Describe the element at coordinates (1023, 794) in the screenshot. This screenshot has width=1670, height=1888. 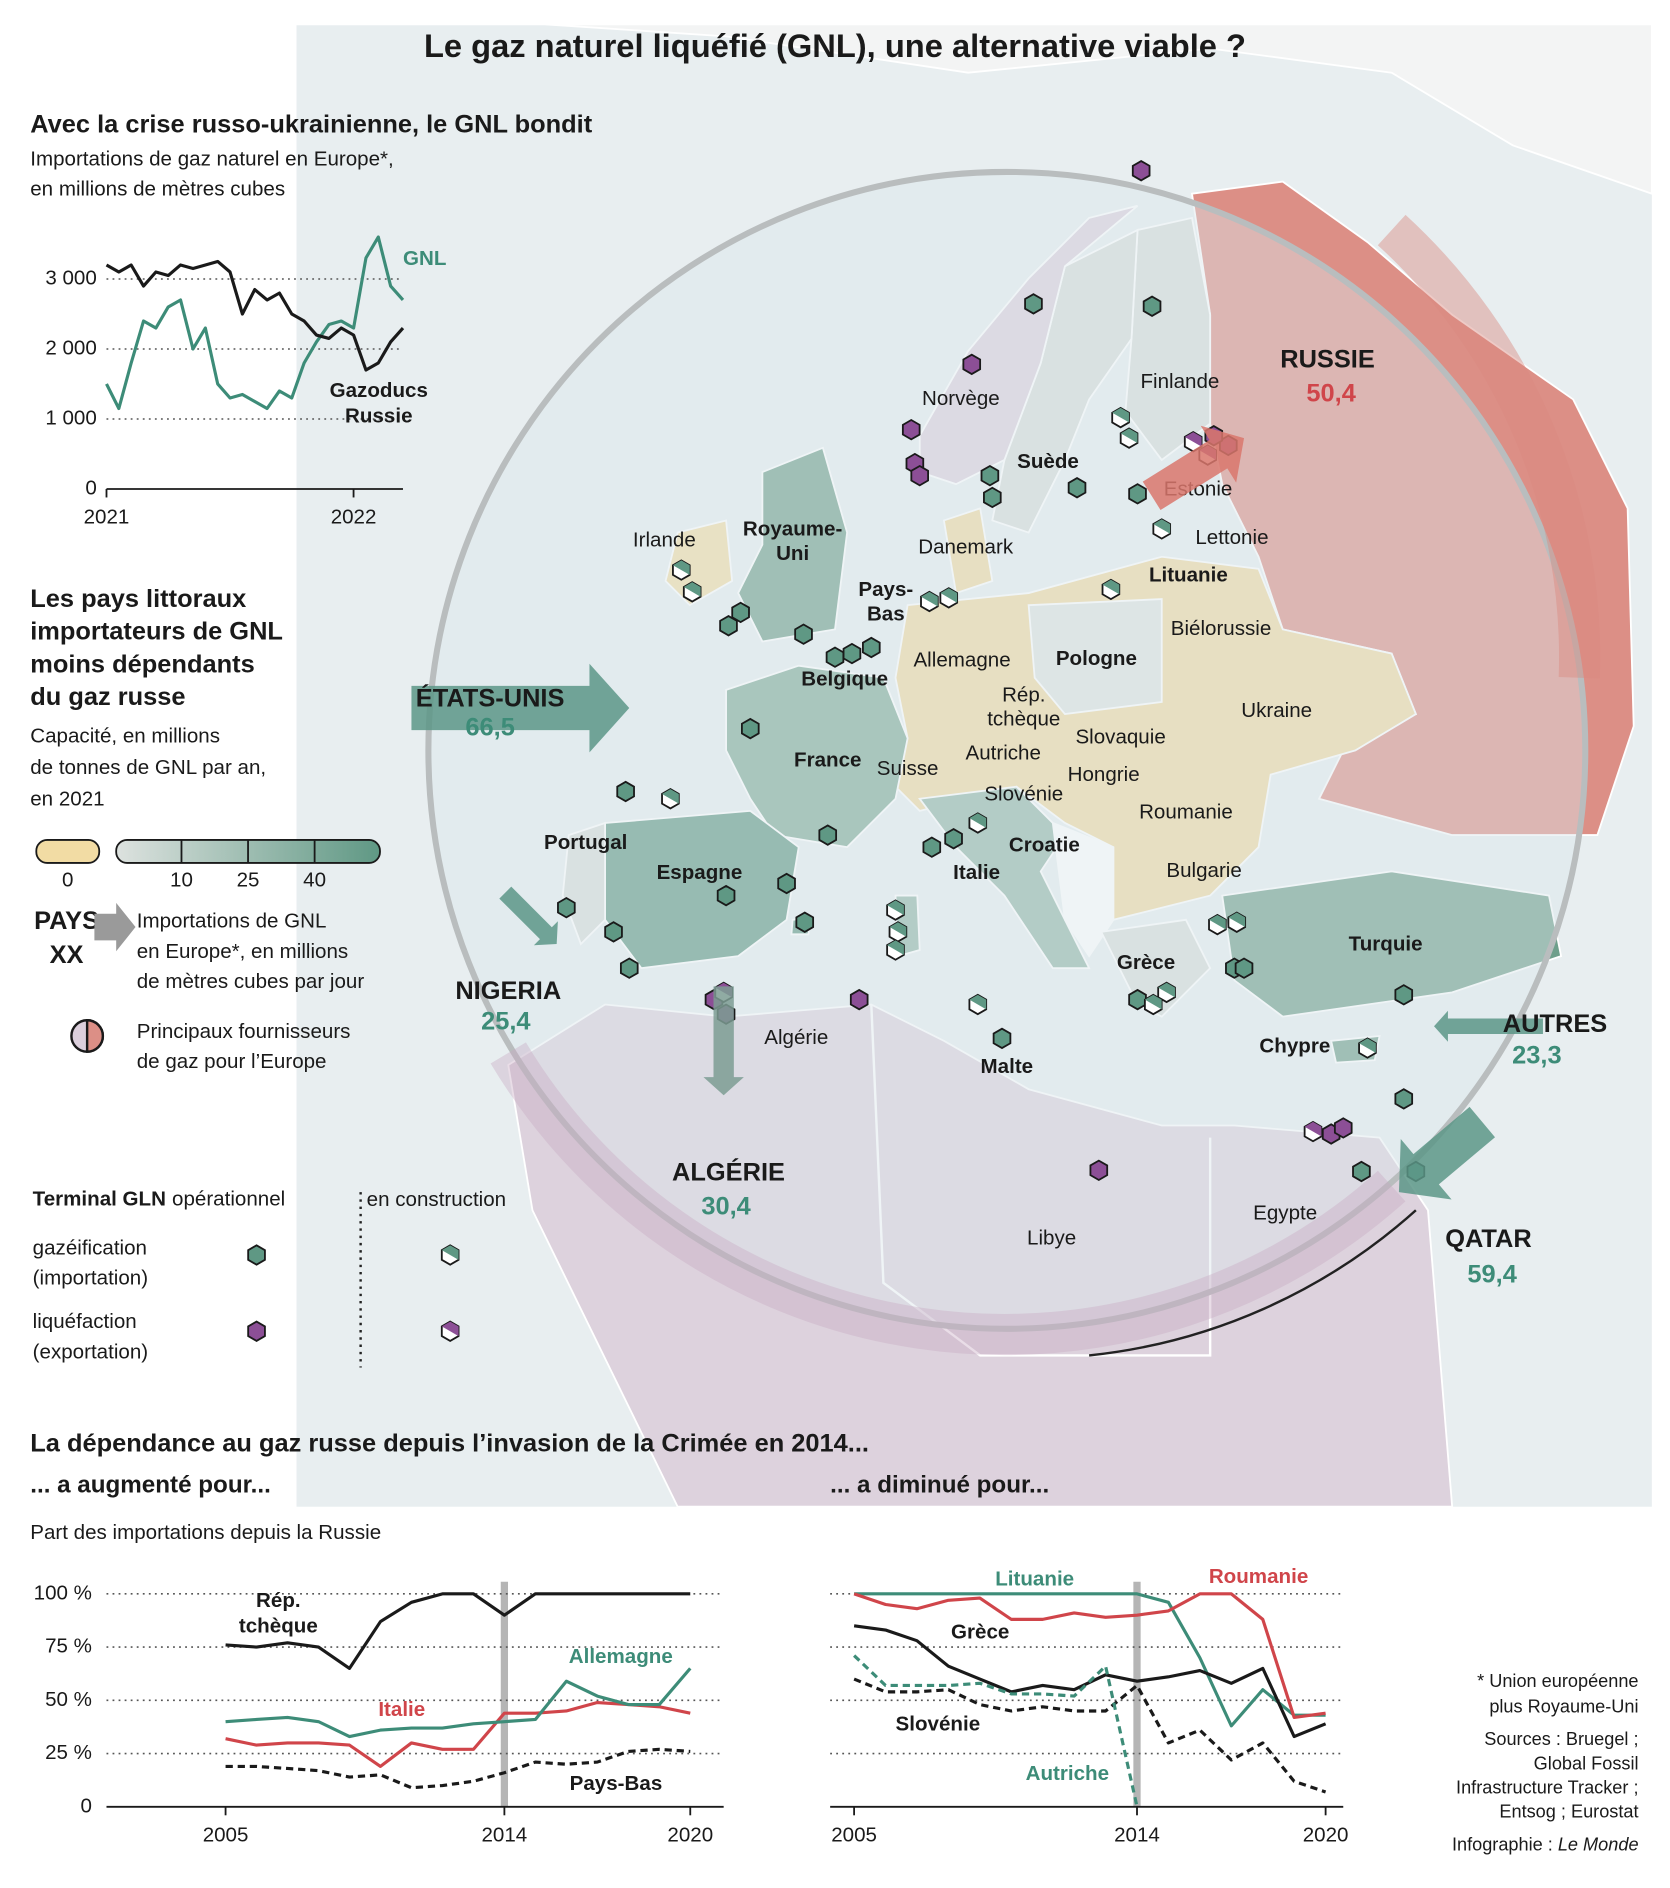
I see `country-label: Slovénie` at that location.